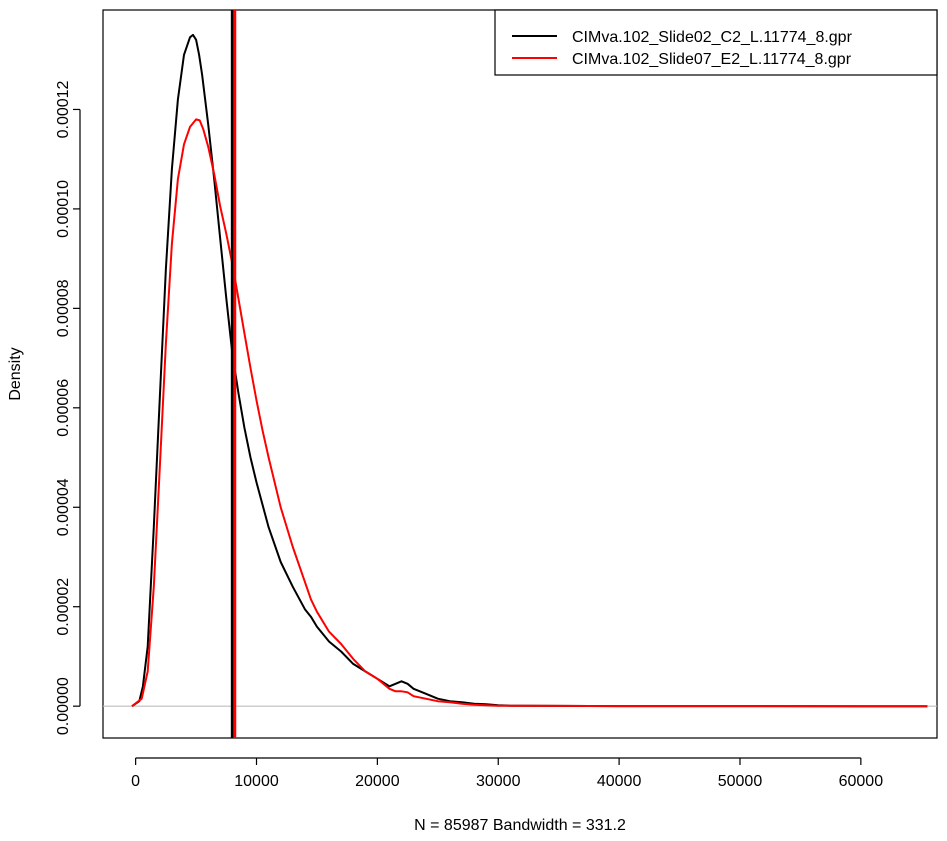  Describe the element at coordinates (712, 59) in the screenshot. I see `legend-label-2: CIMva.102_Slide07_E2_L.11774_8.gpr` at that location.